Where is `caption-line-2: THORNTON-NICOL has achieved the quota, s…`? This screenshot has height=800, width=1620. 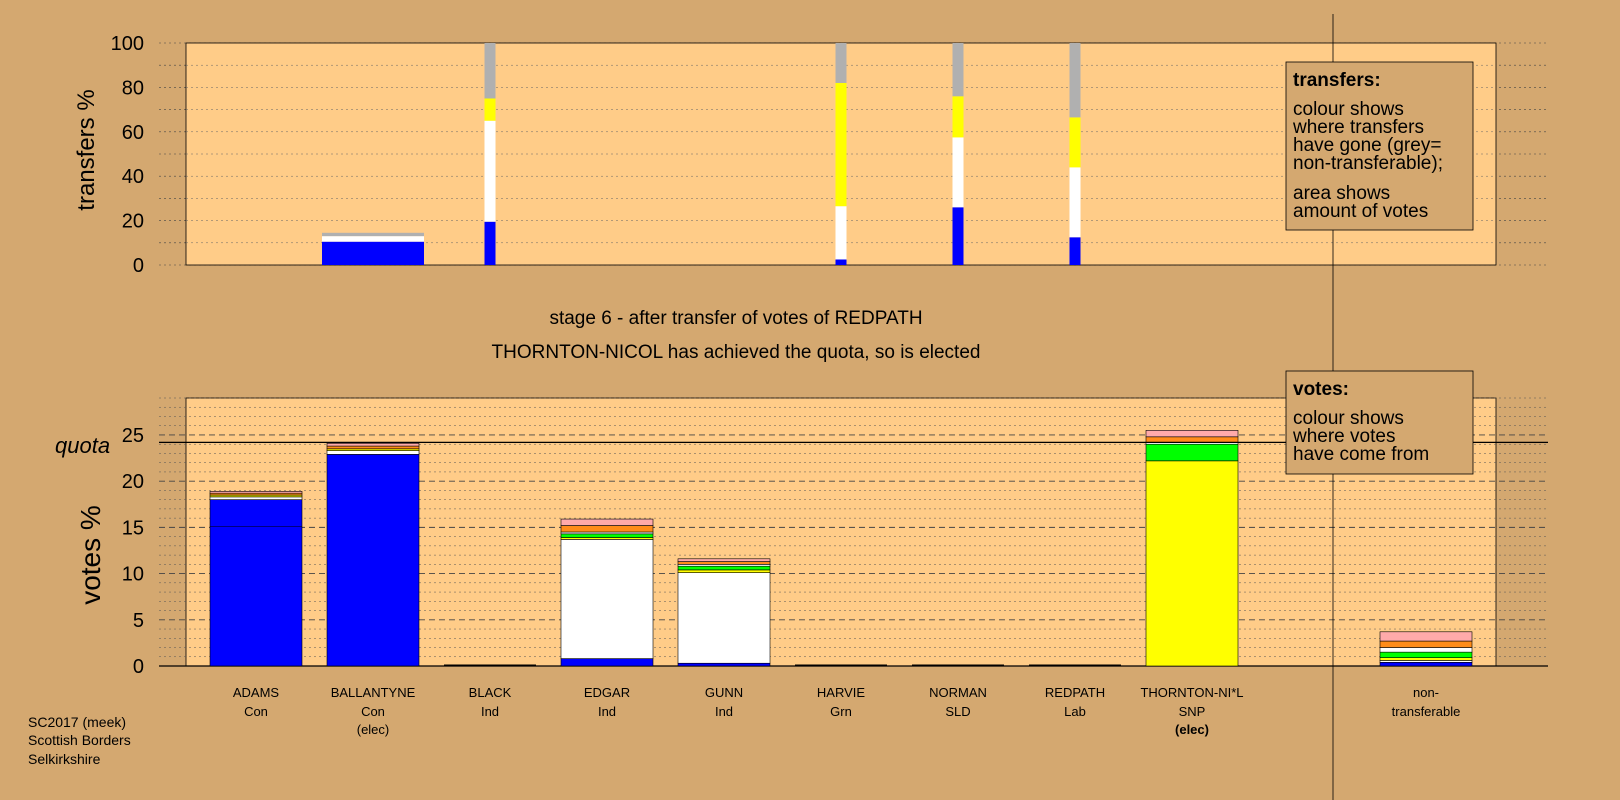 caption-line-2: THORNTON-NICOL has achieved the quota, s… is located at coordinates (736, 352).